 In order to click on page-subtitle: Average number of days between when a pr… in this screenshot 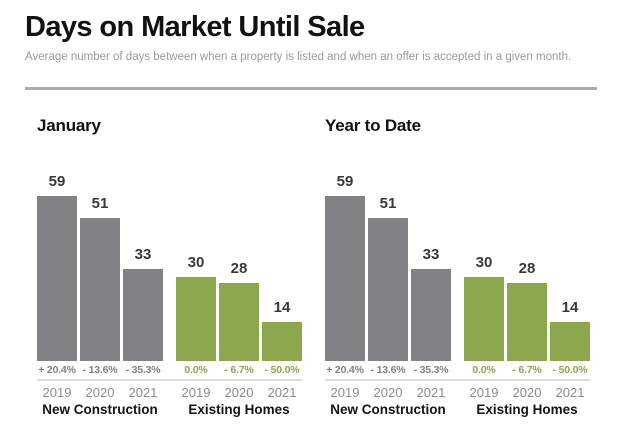, I will do `click(298, 56)`.